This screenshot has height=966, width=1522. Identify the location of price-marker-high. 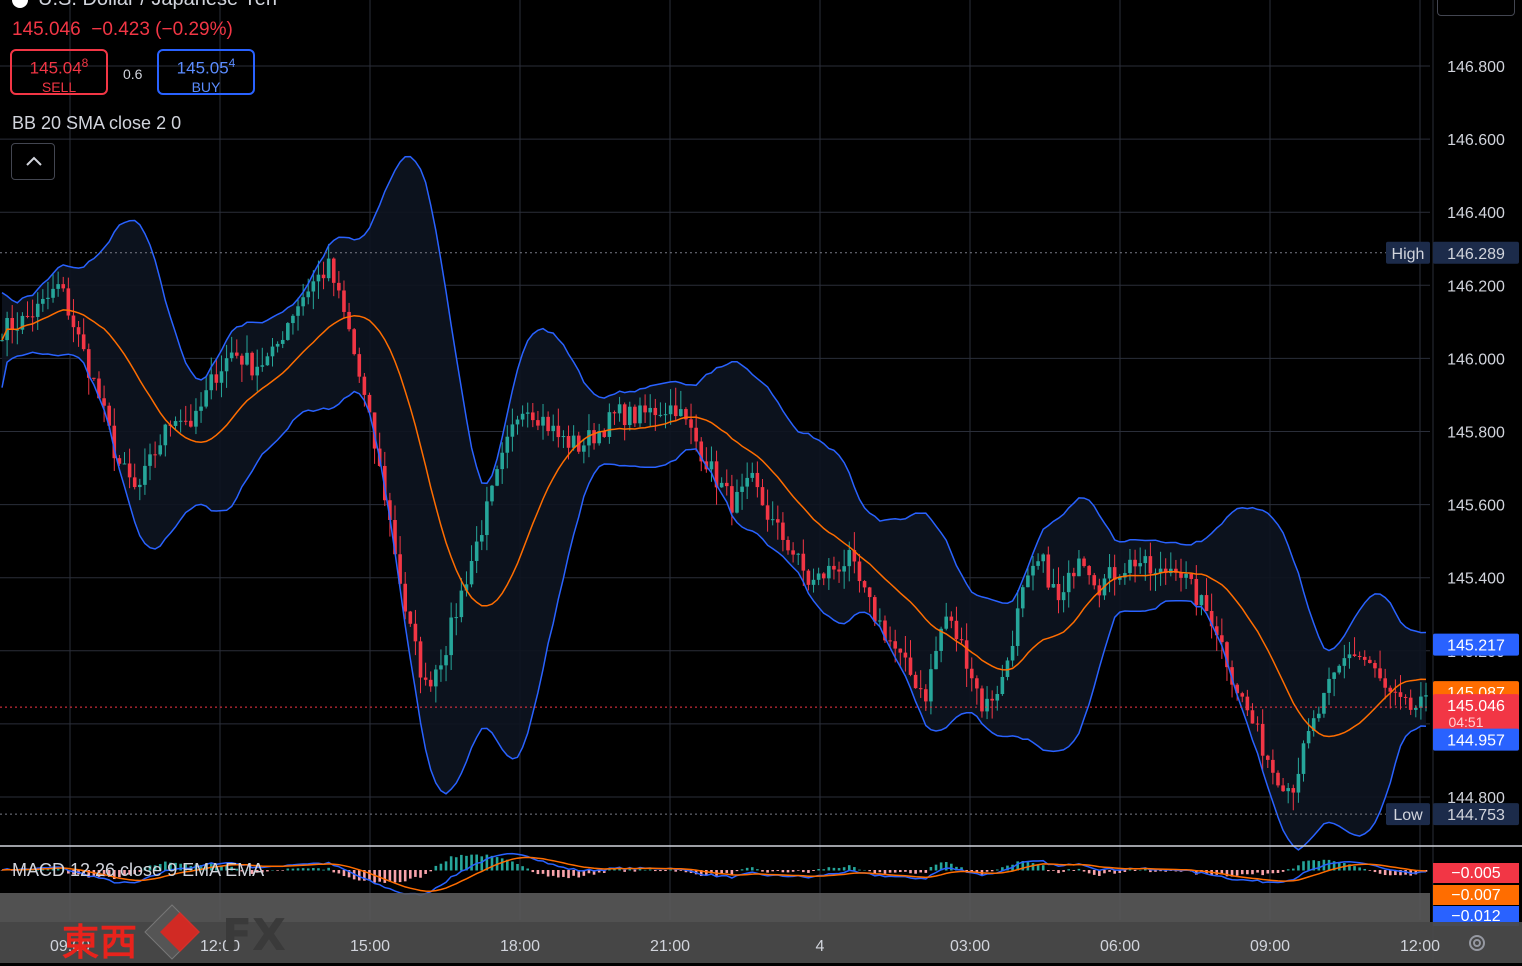
(1476, 252).